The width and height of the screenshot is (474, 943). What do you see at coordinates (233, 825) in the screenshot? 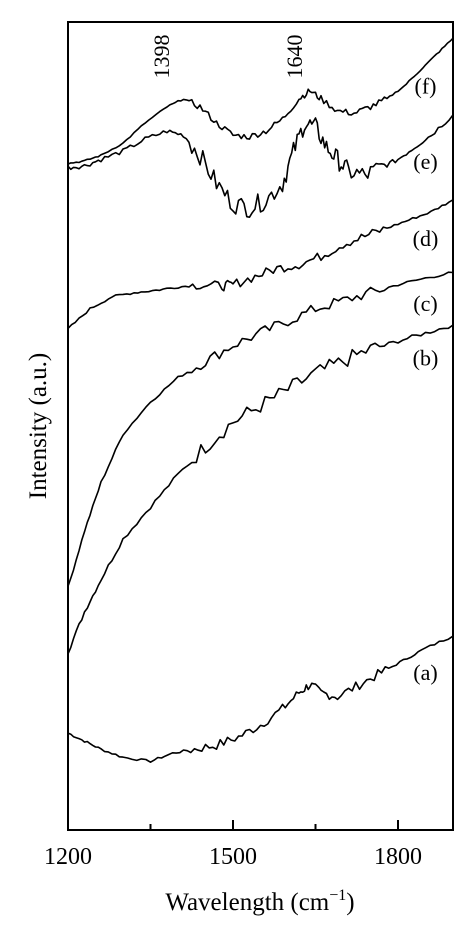
I see `x-axis-ticks` at bounding box center [233, 825].